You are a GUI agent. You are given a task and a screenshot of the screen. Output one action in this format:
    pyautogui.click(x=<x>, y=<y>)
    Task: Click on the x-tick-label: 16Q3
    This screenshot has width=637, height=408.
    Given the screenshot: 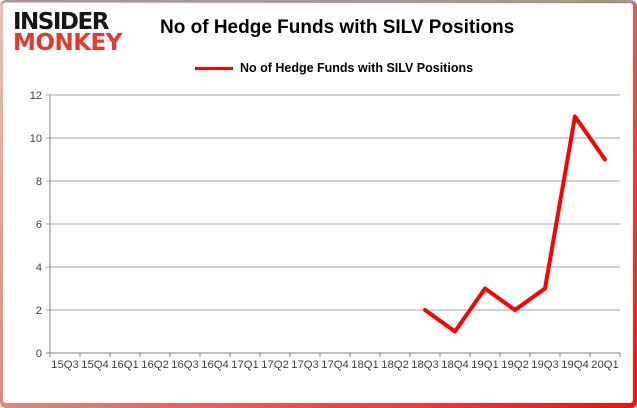 What is the action you would take?
    pyautogui.click(x=185, y=365)
    